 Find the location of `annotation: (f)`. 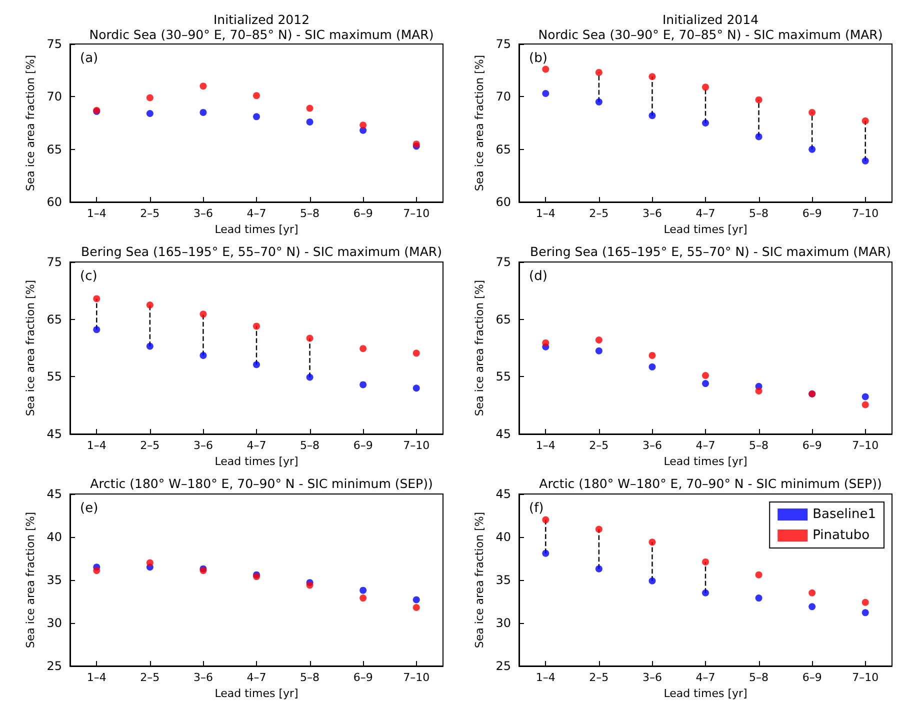

annotation: (f) is located at coordinates (536, 508).